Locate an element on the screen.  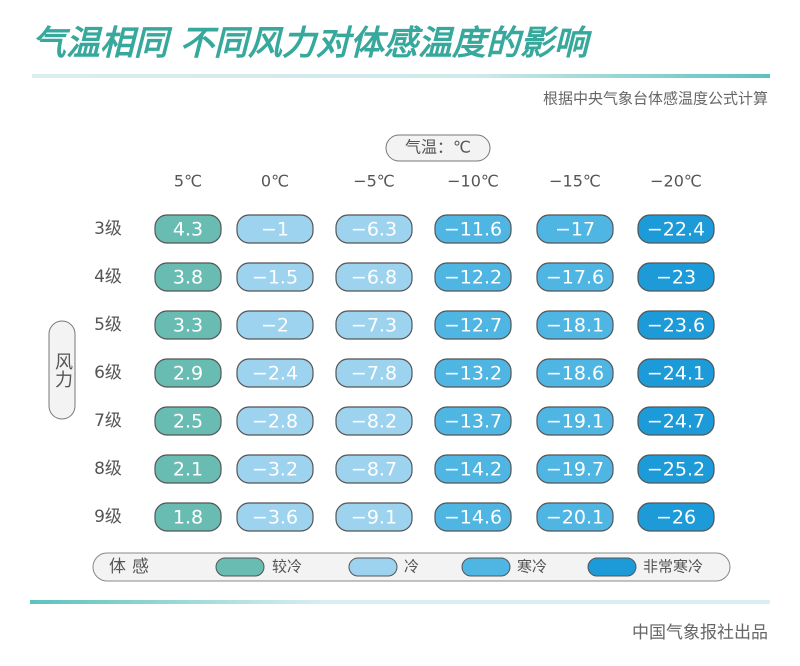
value-label: −13.7 is located at coordinates (473, 422).